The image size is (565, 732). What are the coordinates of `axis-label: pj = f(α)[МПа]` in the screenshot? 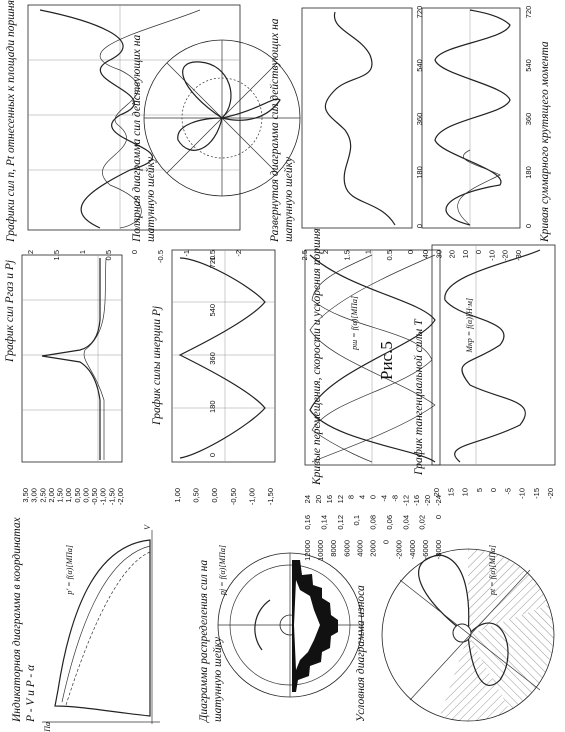 It's located at (222, 570).